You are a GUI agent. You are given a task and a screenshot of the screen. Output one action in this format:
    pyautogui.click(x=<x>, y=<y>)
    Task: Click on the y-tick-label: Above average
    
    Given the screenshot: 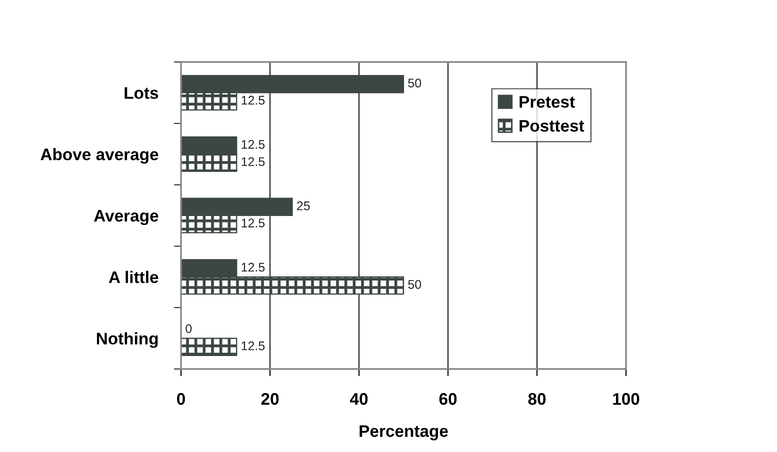 What is the action you would take?
    pyautogui.click(x=99, y=156)
    